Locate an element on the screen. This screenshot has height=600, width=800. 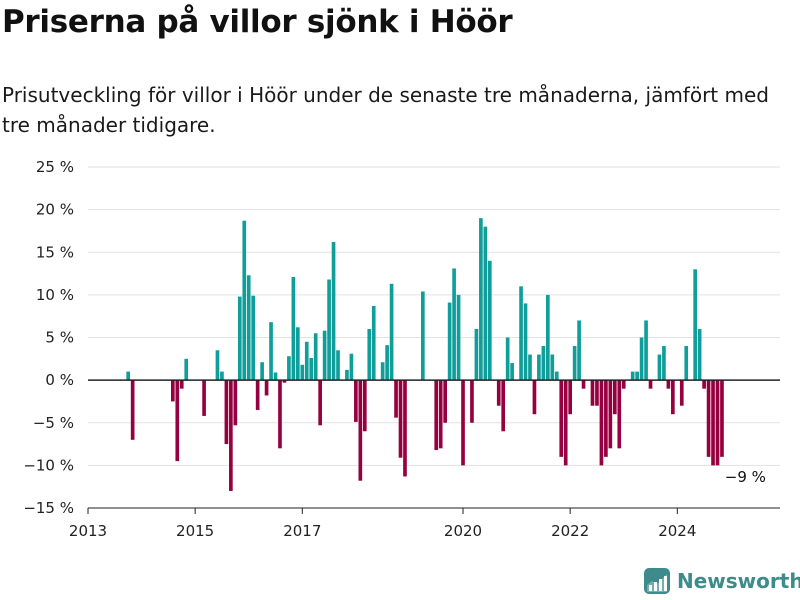
y-tick-label: −10 % is located at coordinates (48, 465).